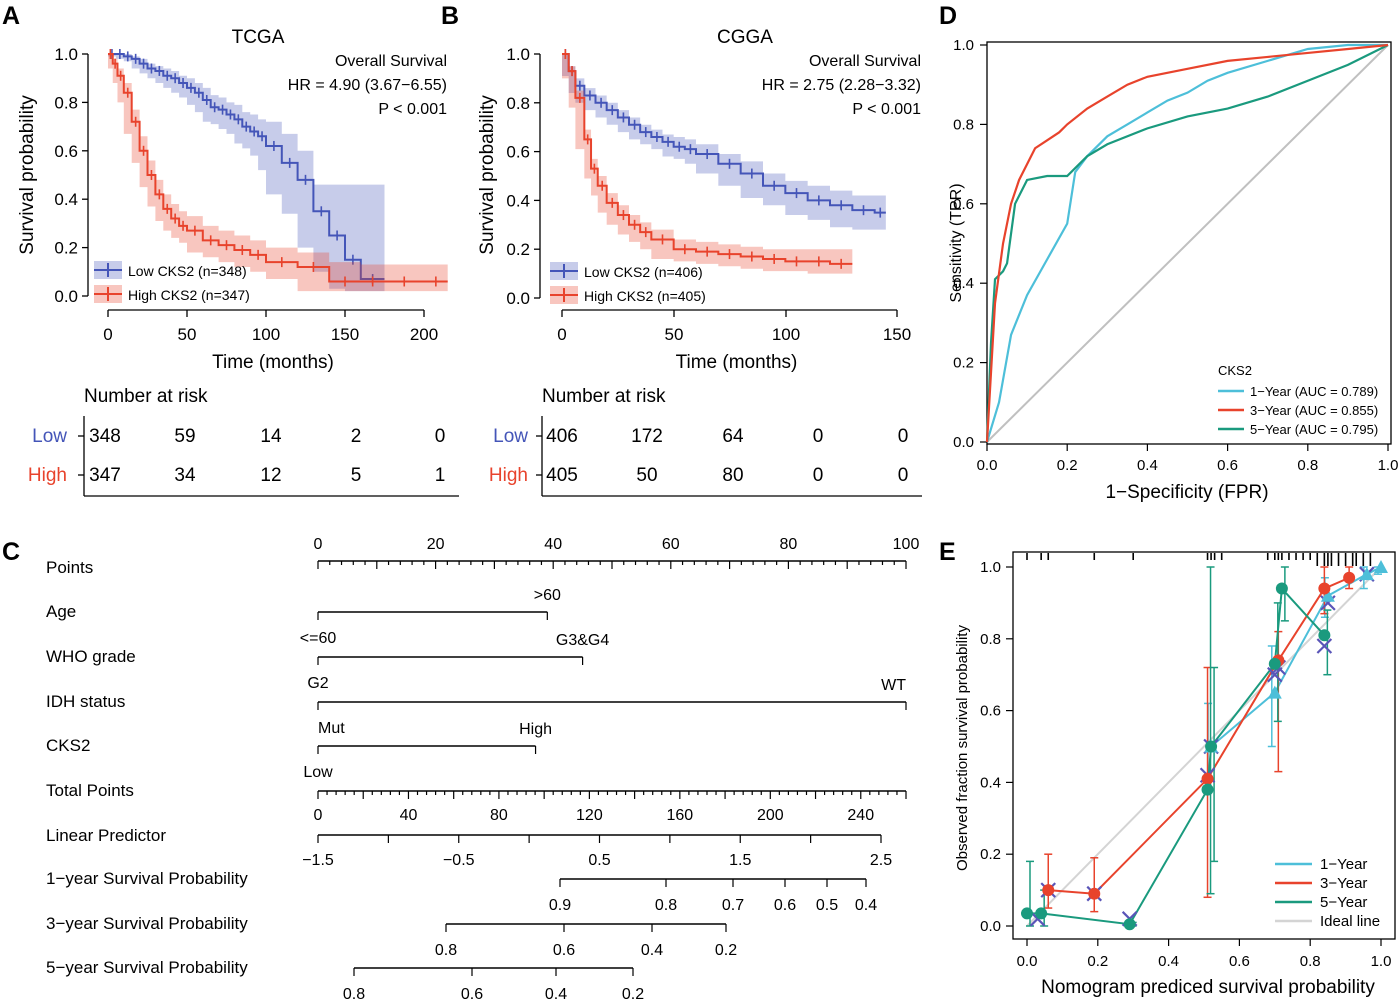 This screenshot has width=1399, height=1000. Describe the element at coordinates (740, 860) in the screenshot. I see `linear-predictor-tick-label: 1.5` at that location.